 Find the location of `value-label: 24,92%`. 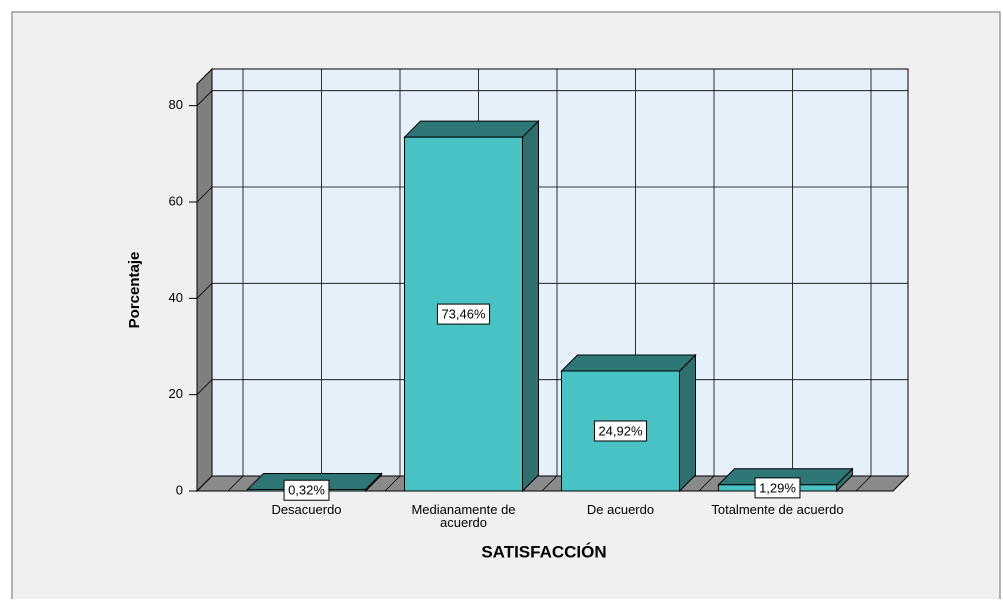

value-label: 24,92% is located at coordinates (620, 430).